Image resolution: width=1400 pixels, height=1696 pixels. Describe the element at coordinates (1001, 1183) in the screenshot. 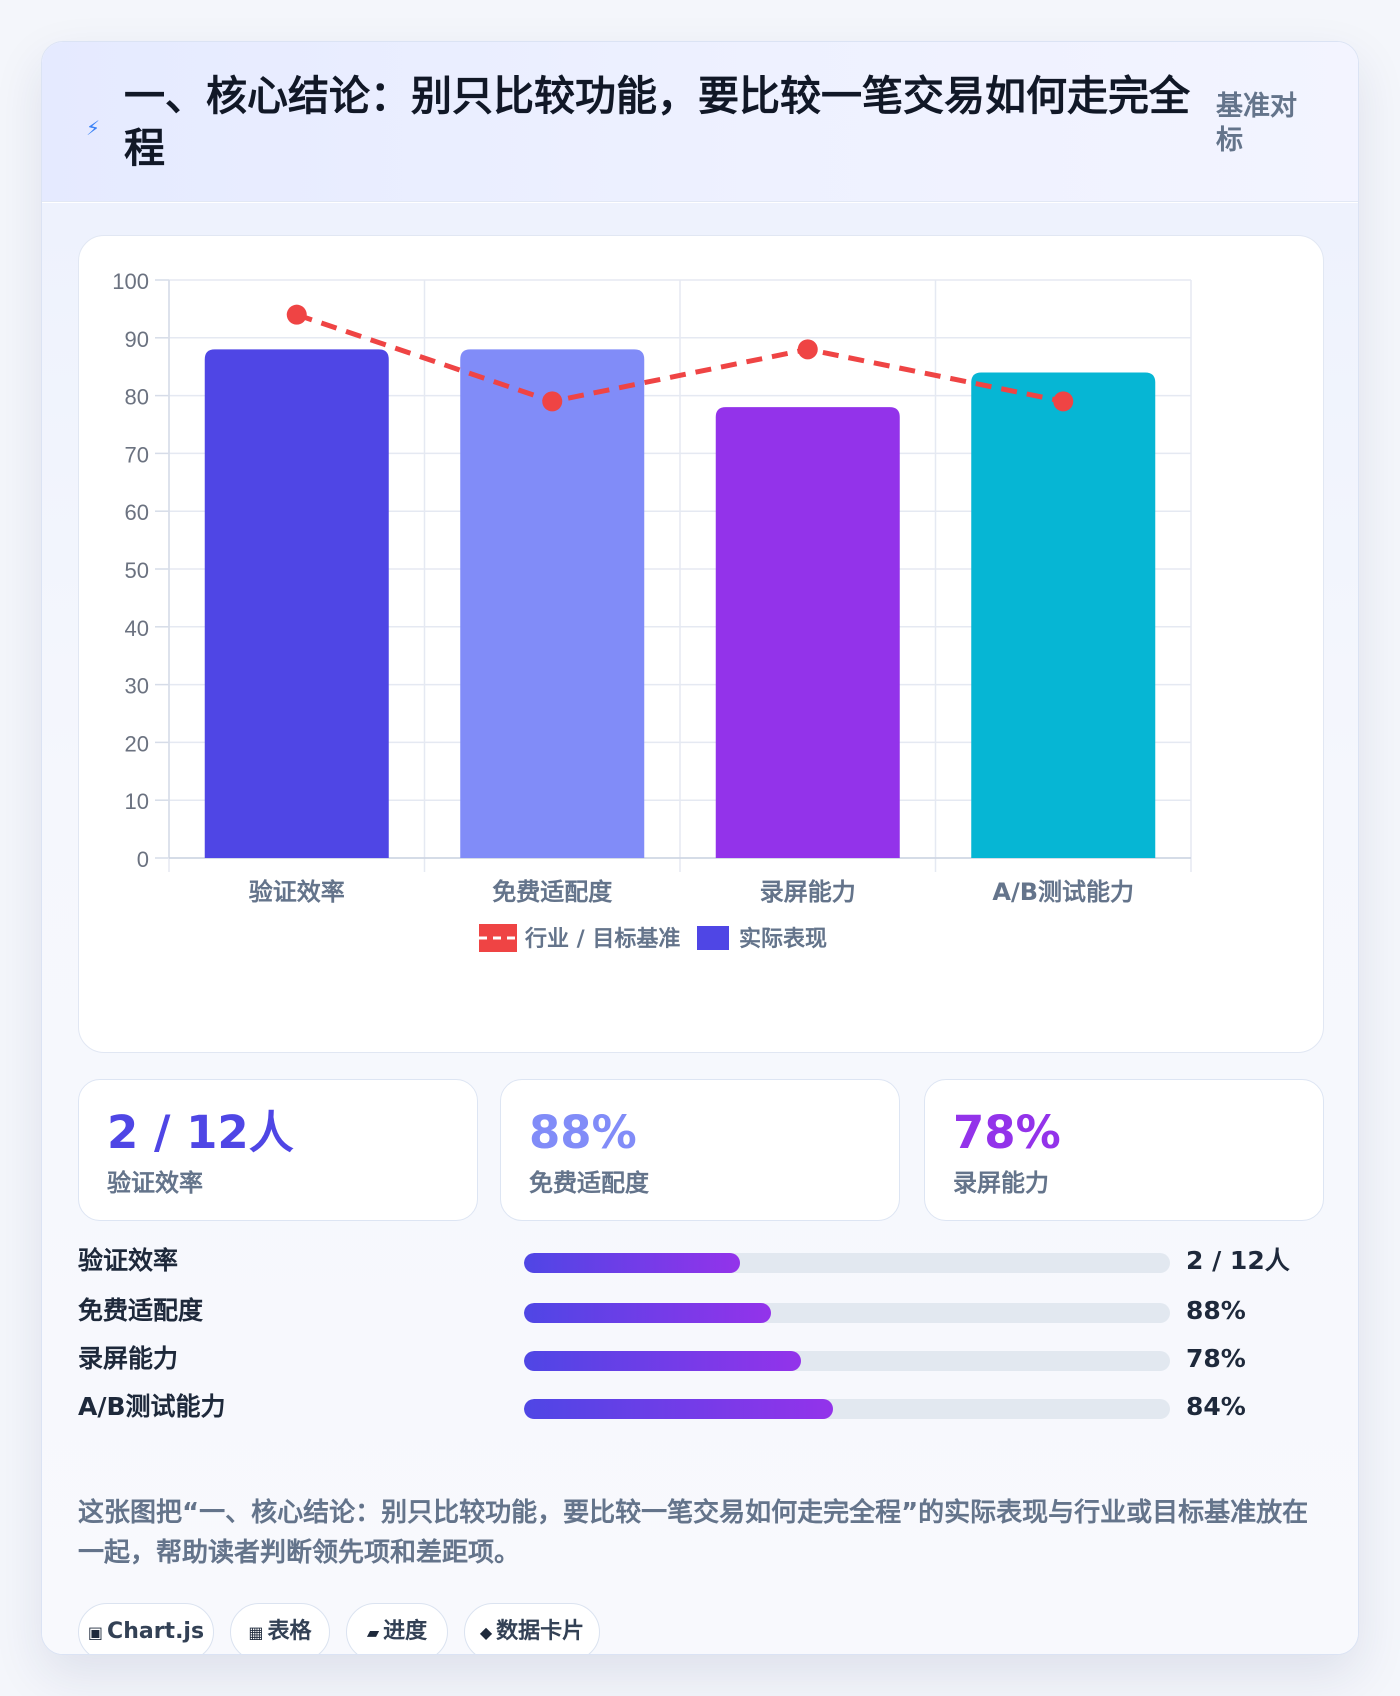

I see `stat-label: 录屏能力` at that location.